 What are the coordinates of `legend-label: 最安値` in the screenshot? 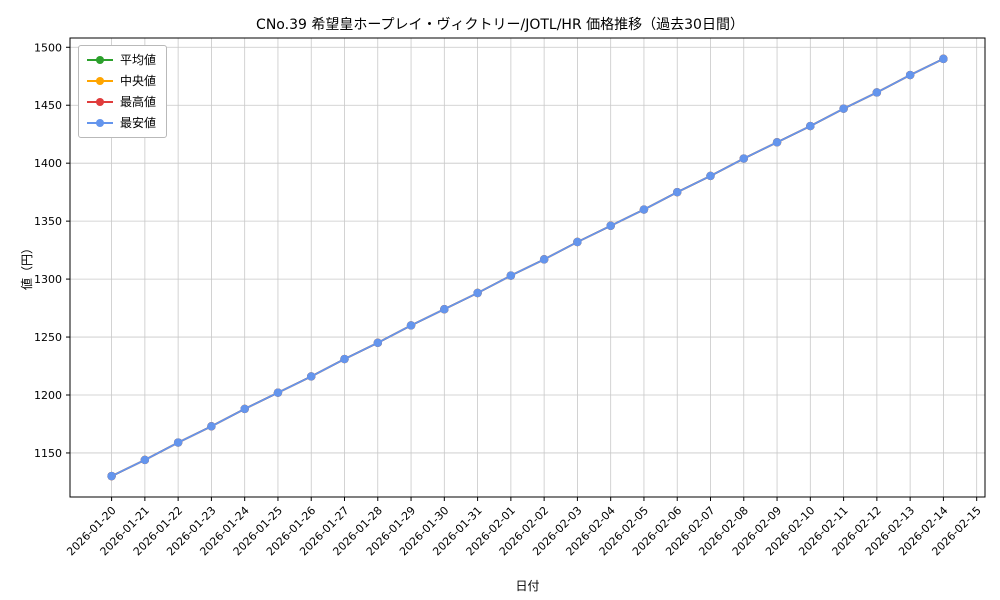 It's located at (138, 123).